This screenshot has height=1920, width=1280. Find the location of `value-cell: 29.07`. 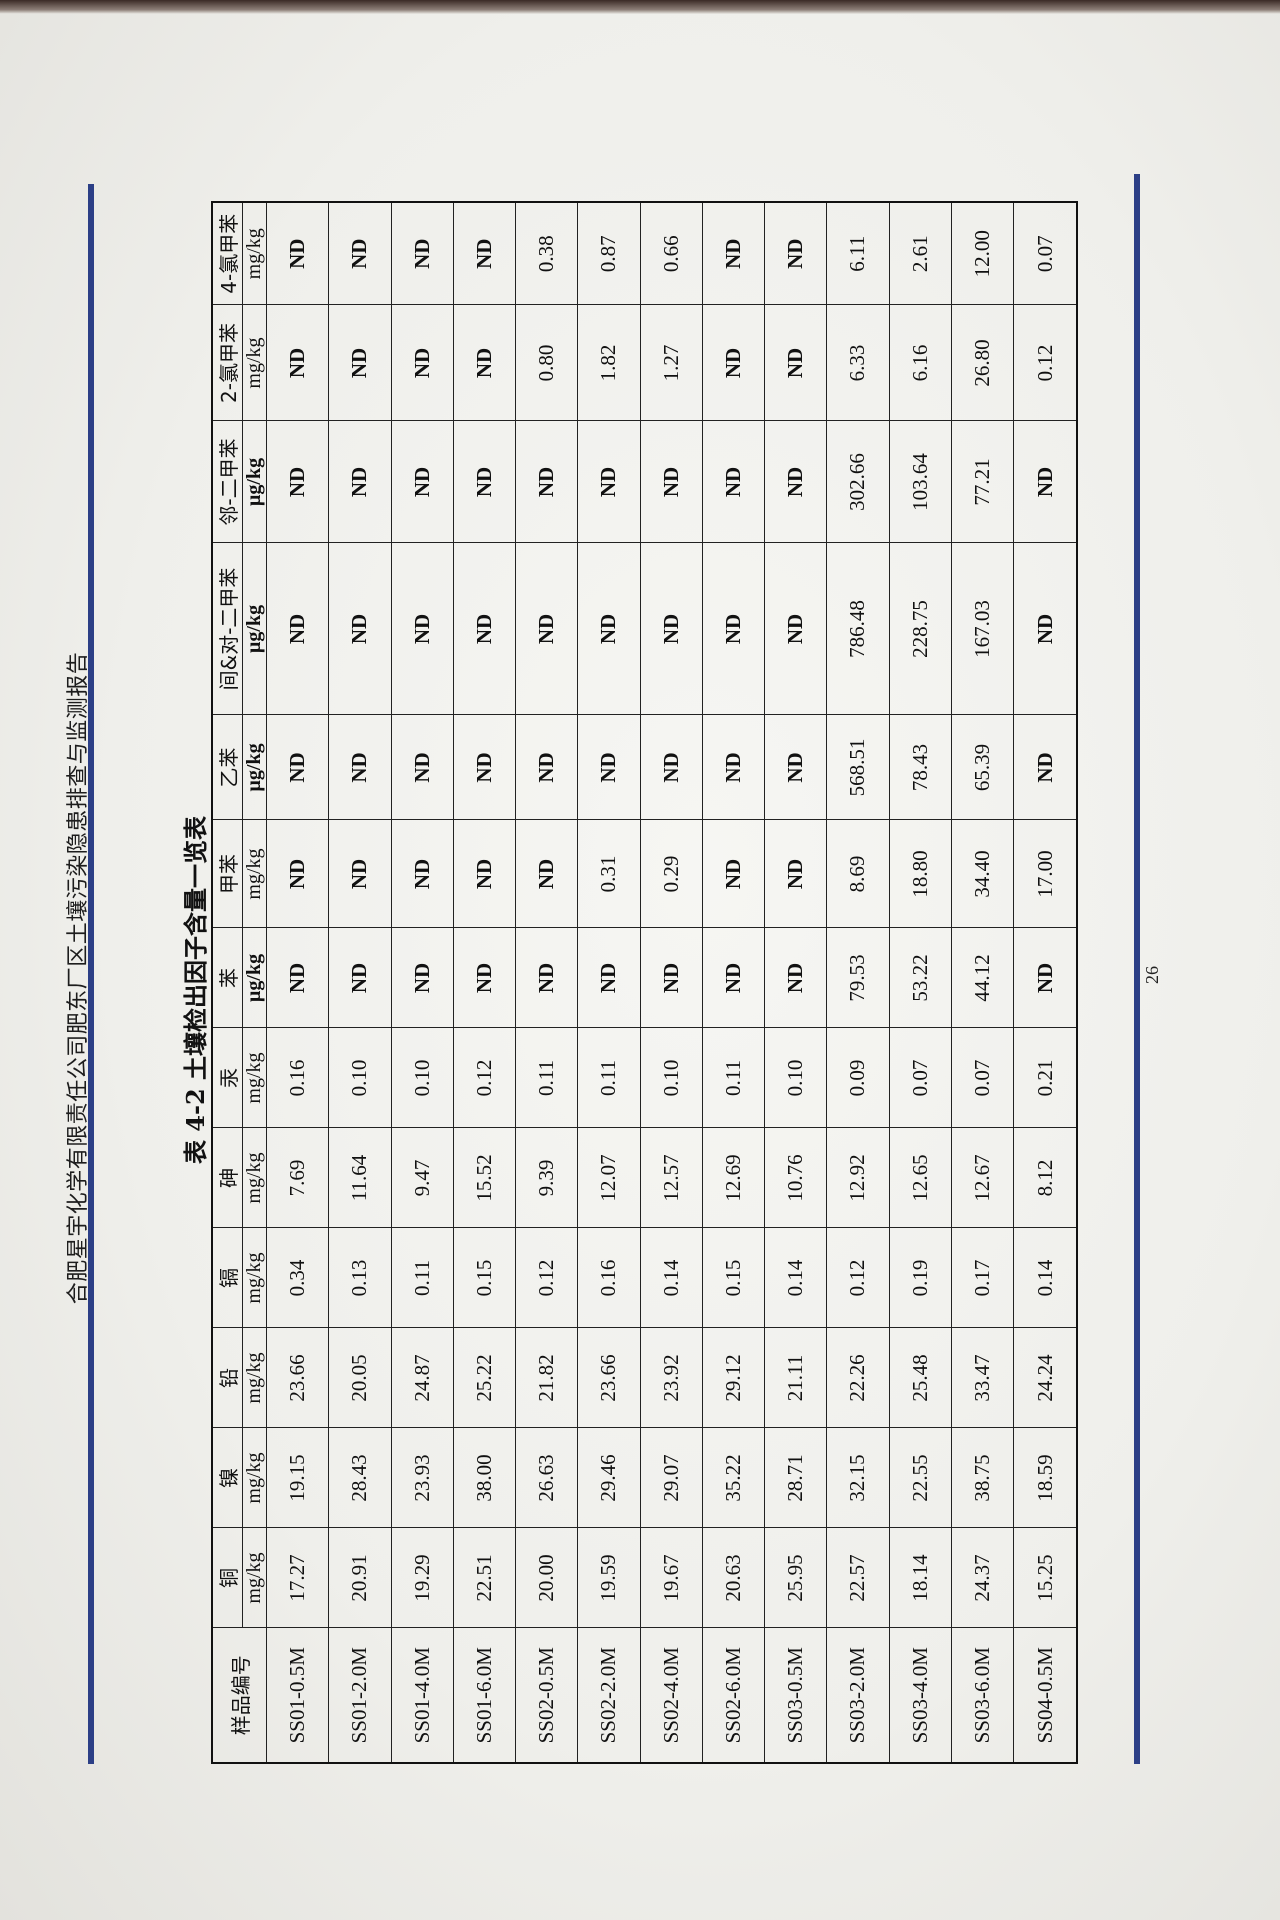

value-cell: 29.07 is located at coordinates (671, 1478).